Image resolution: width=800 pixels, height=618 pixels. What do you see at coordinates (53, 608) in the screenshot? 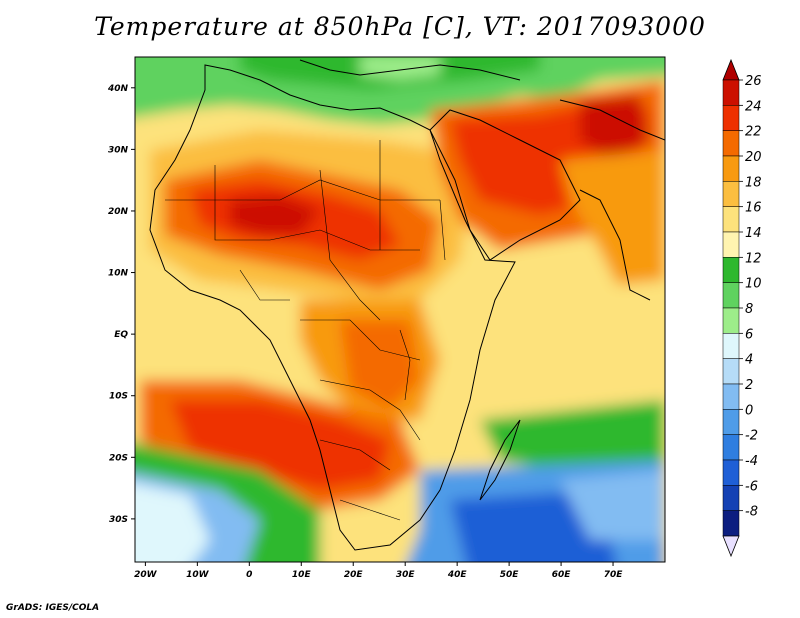
I see `footer-credit: GrADS: IGES/COLA` at bounding box center [53, 608].